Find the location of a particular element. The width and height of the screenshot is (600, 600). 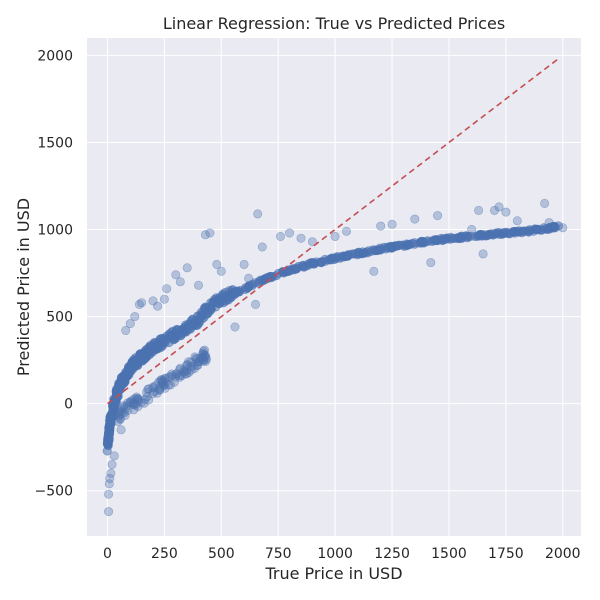

x-tick-label: 0 is located at coordinates (107, 554).